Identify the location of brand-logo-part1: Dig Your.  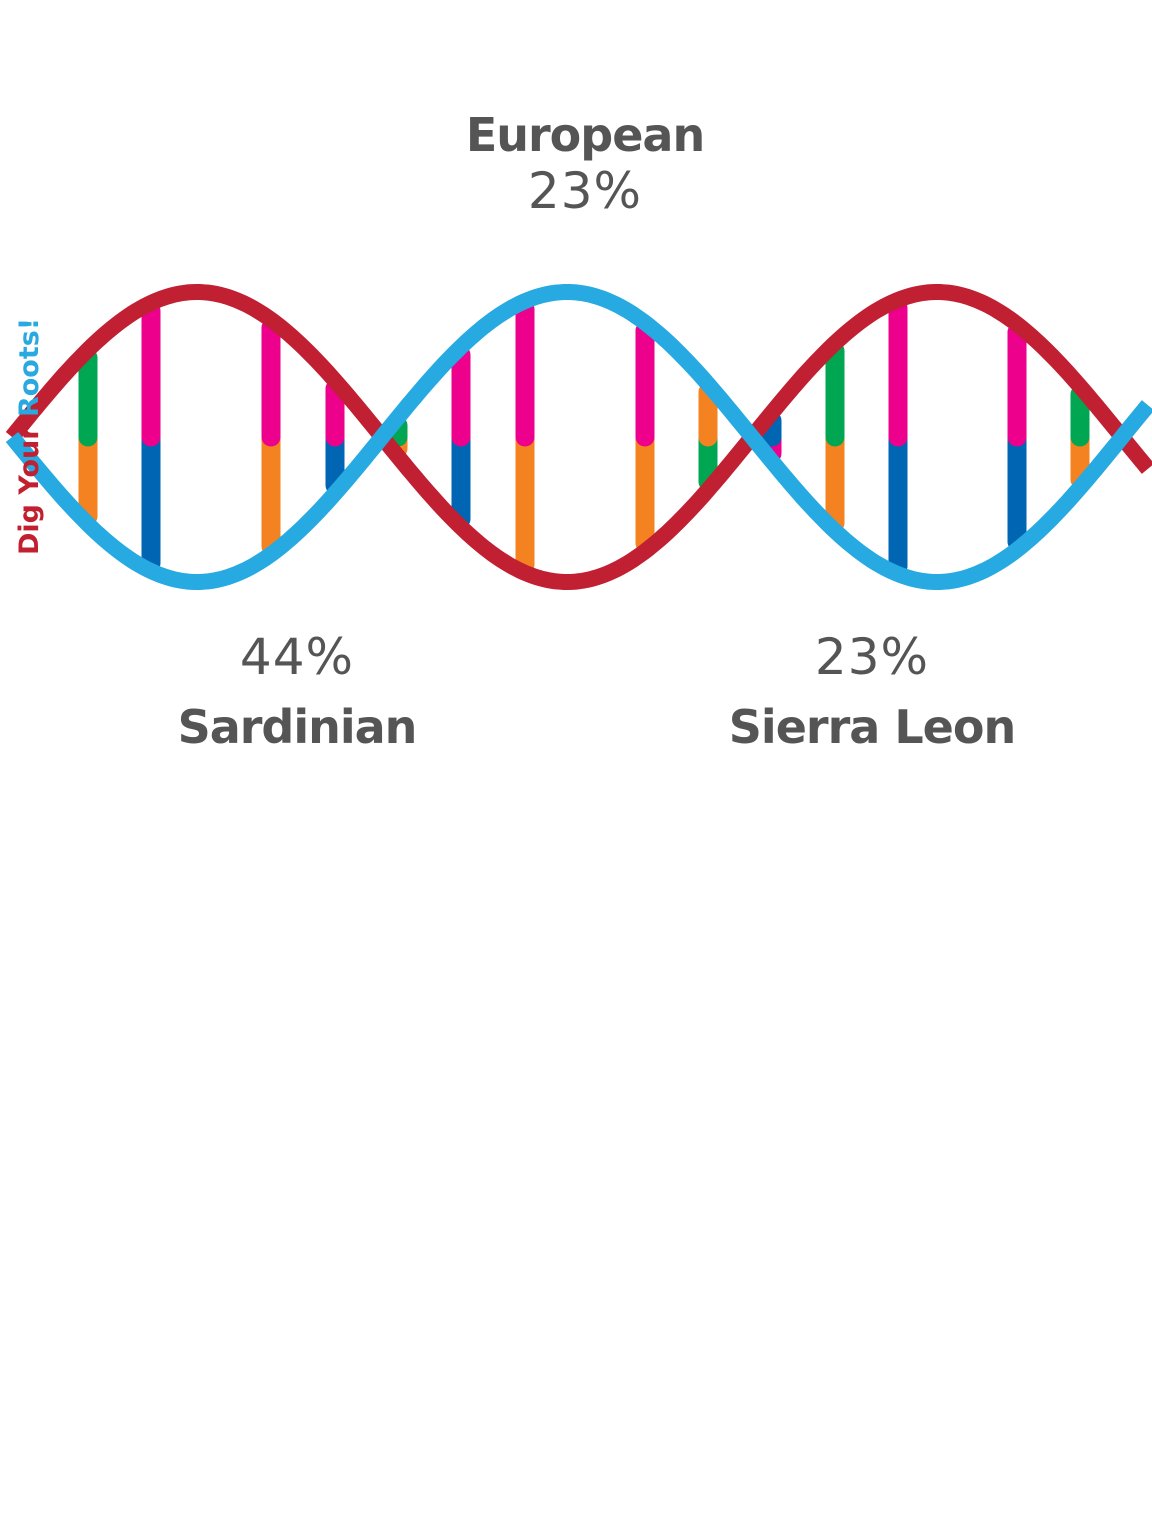
(29, 490).